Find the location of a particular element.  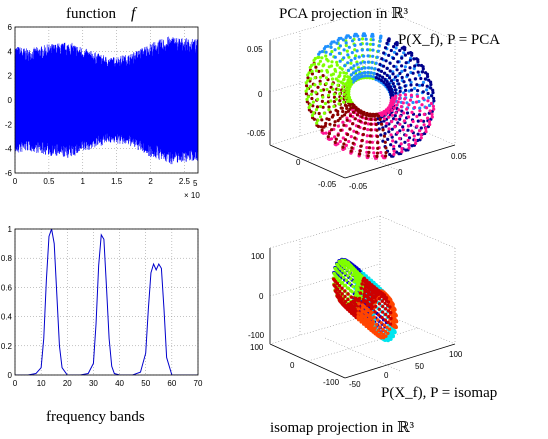

frequency-x-tick-label: 10 is located at coordinates (41, 383).